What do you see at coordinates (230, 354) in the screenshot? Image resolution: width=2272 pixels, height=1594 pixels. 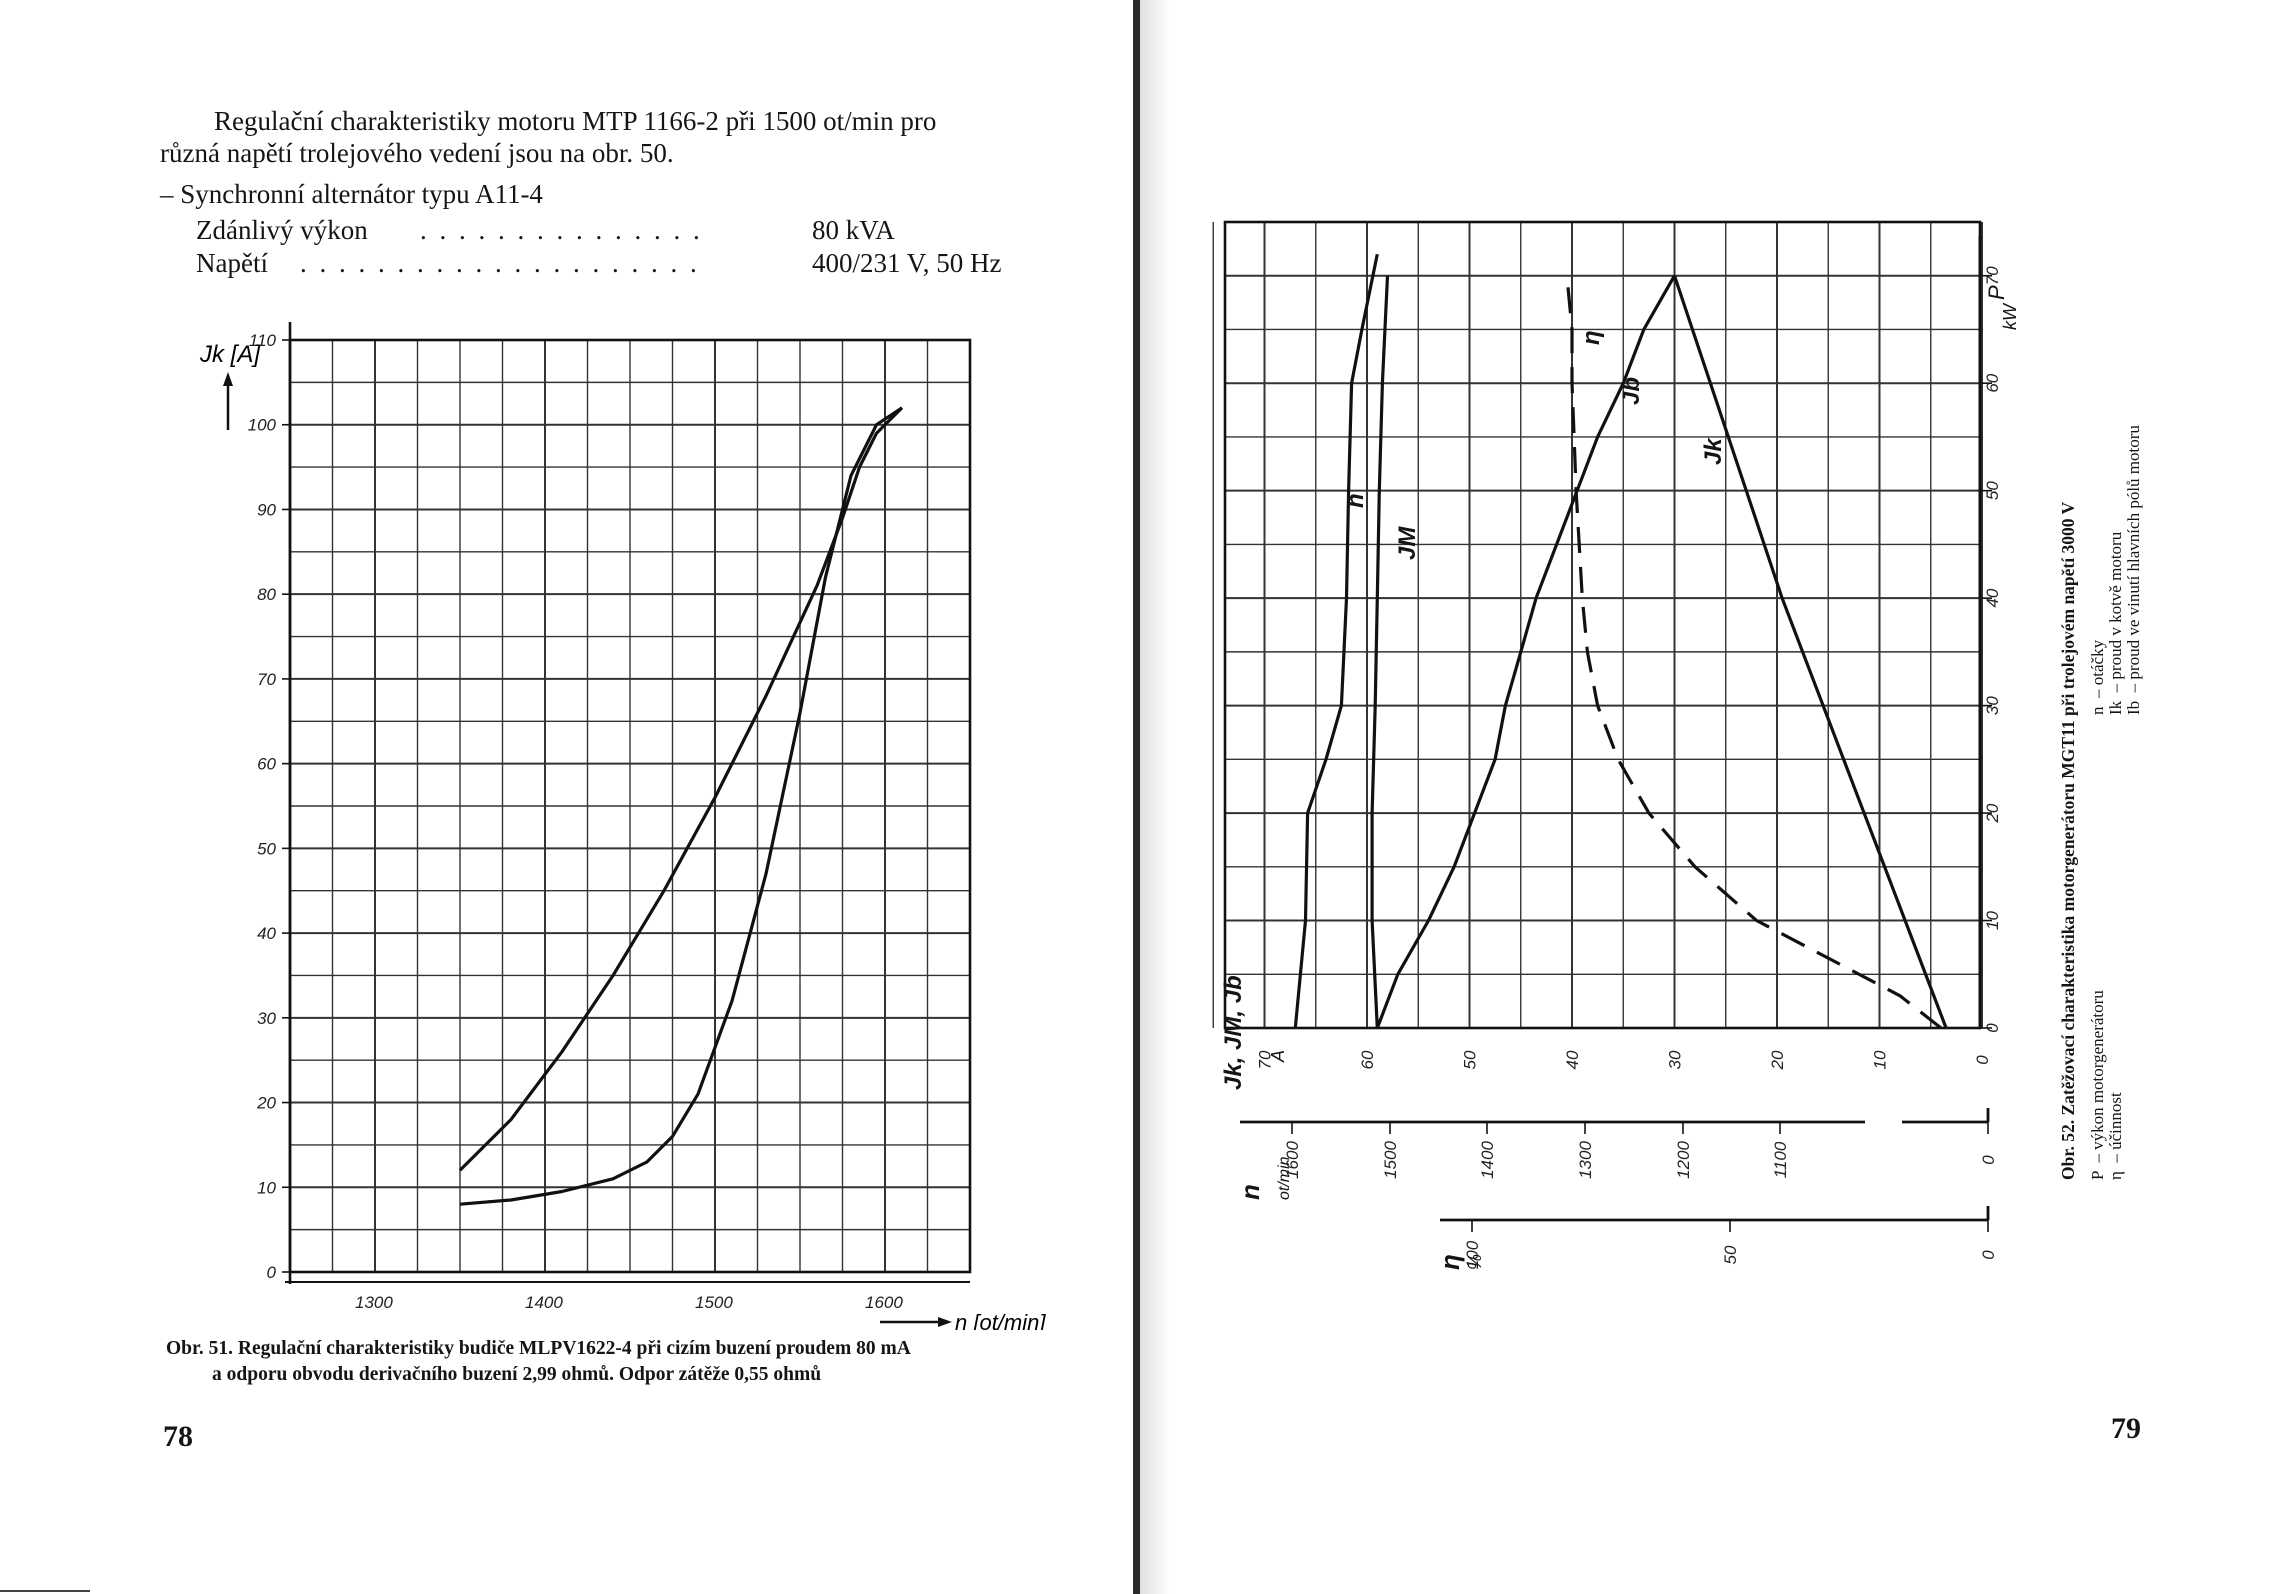 I see `y-axis-label: Jk [A]` at bounding box center [230, 354].